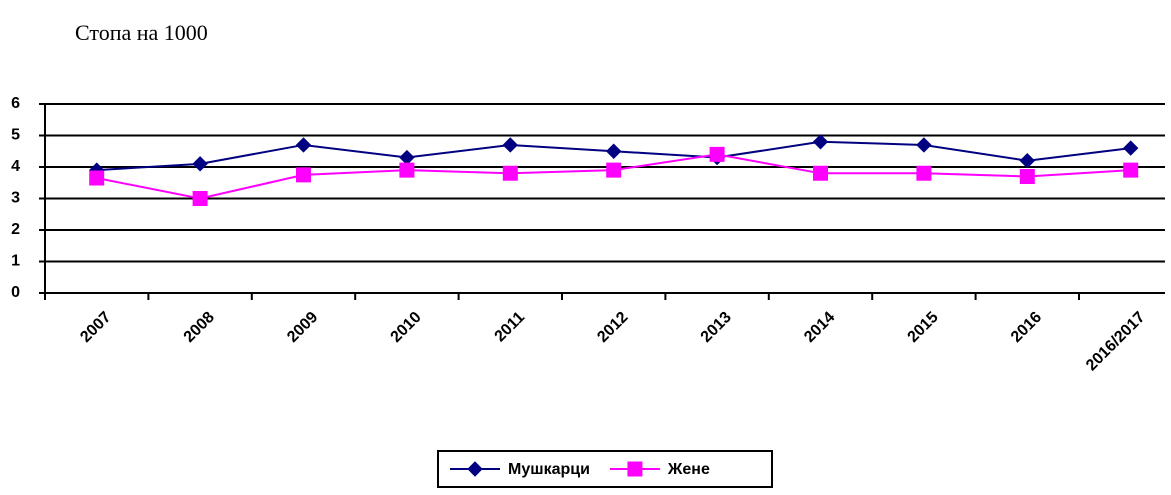 The image size is (1171, 495). What do you see at coordinates (15, 135) in the screenshot?
I see `y-tick-label: 5` at bounding box center [15, 135].